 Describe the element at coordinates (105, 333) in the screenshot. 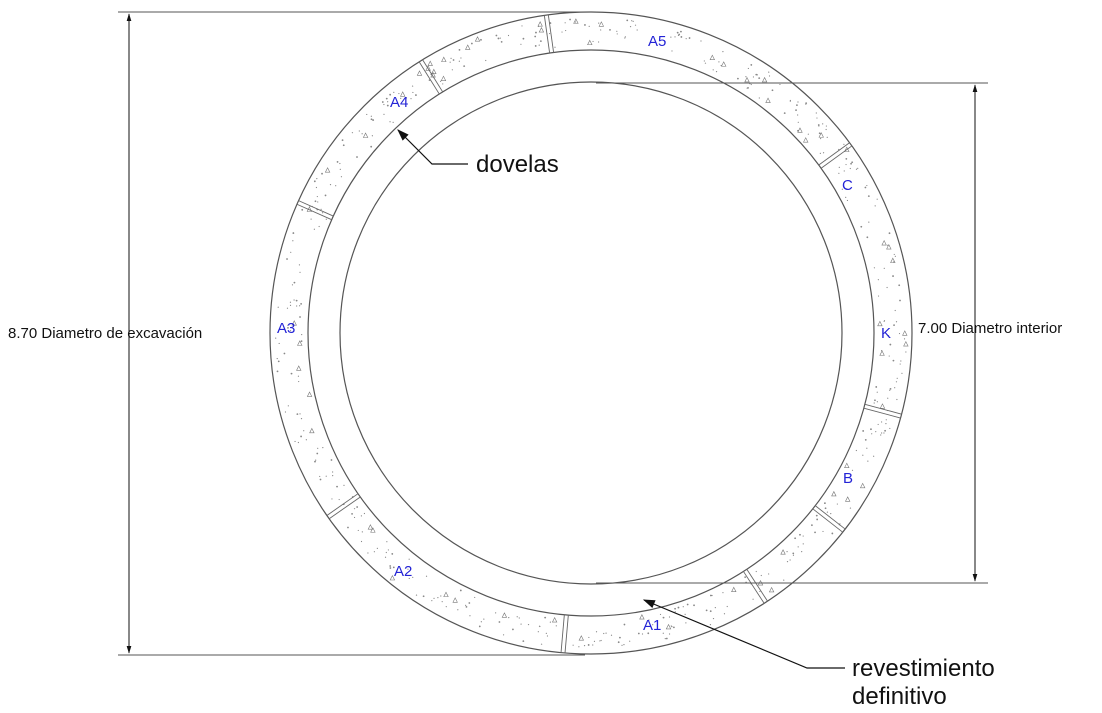

I see `excavation-diameter-label: 8.70 Diametro de excavación` at that location.